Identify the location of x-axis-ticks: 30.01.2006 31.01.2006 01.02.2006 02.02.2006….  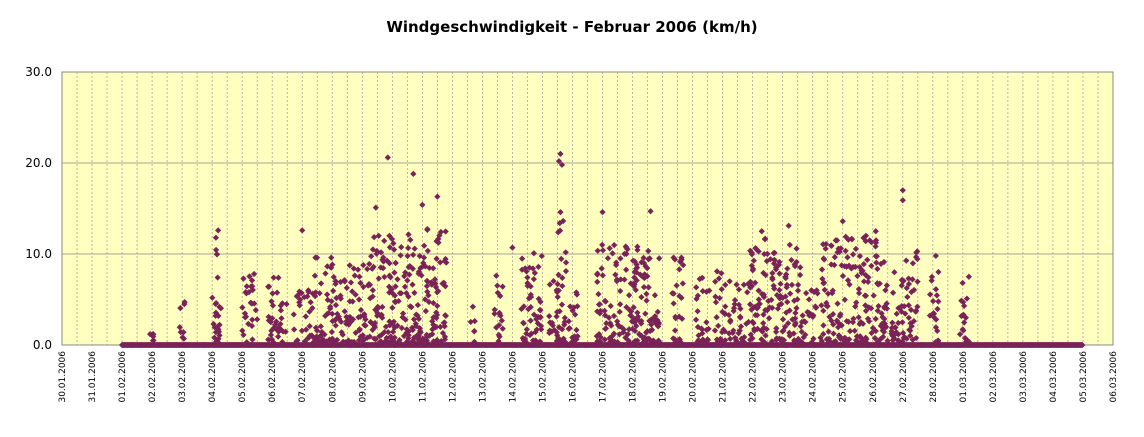
(588, 377).